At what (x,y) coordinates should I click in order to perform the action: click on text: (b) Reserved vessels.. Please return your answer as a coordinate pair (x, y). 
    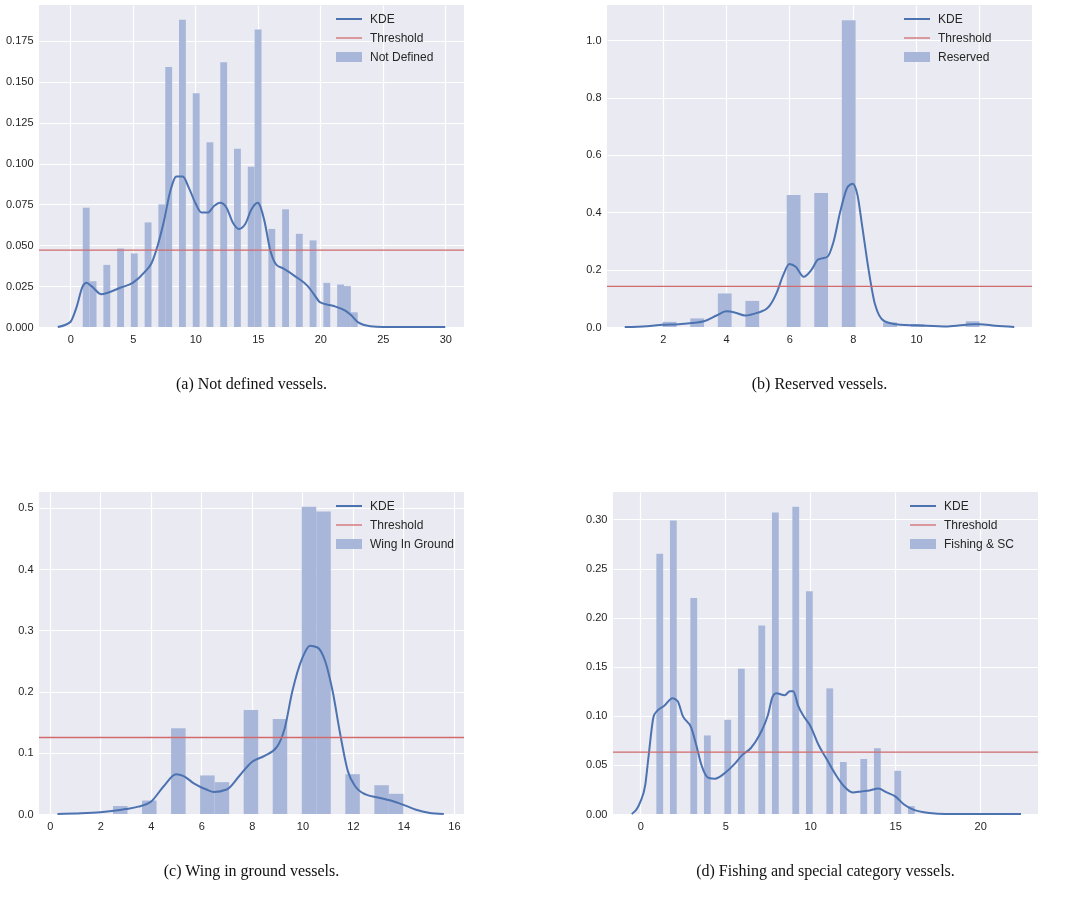
    Looking at the image, I should click on (819, 384).